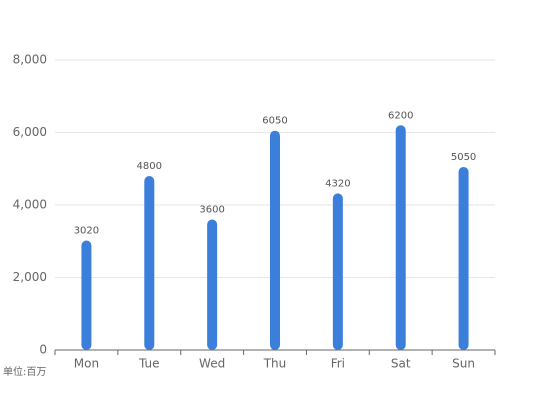 Image resolution: width=550 pixels, height=420 pixels. What do you see at coordinates (338, 364) in the screenshot?
I see `x-tick-label: Fri` at bounding box center [338, 364].